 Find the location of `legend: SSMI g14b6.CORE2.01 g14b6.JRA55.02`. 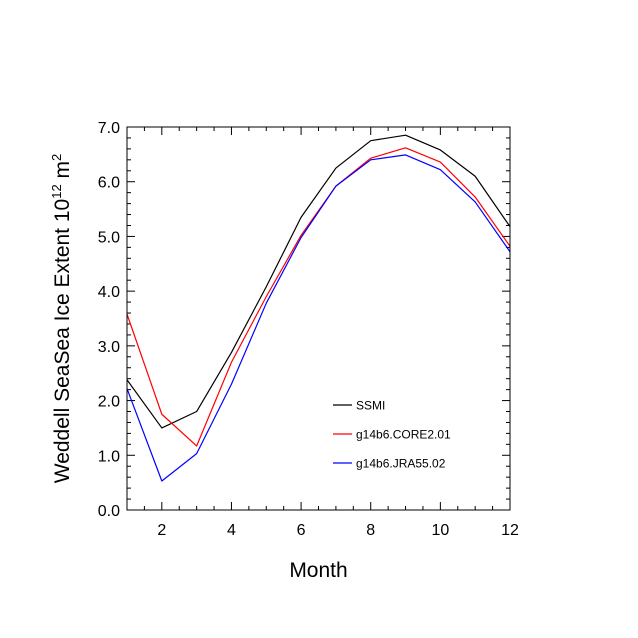

legend: SSMI g14b6.CORE2.01 g14b6.JRA55.02 is located at coordinates (392, 435).